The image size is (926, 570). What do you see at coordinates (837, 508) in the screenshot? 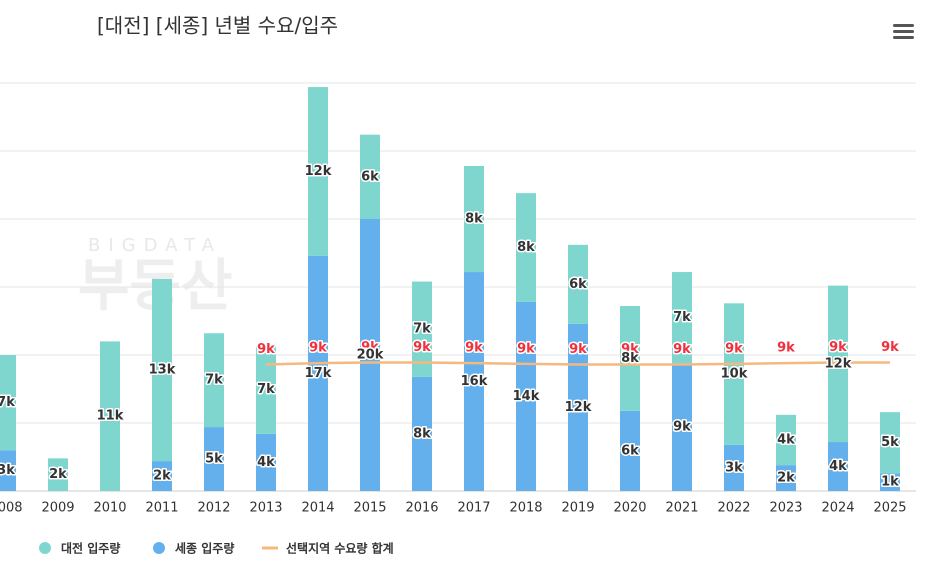
I see `x-tick-label: 2024` at bounding box center [837, 508].